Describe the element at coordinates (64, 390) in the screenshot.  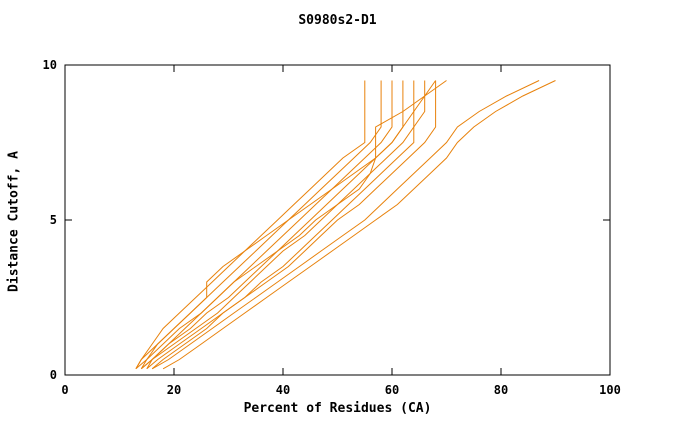
I see `x-tick-label: 0` at that location.